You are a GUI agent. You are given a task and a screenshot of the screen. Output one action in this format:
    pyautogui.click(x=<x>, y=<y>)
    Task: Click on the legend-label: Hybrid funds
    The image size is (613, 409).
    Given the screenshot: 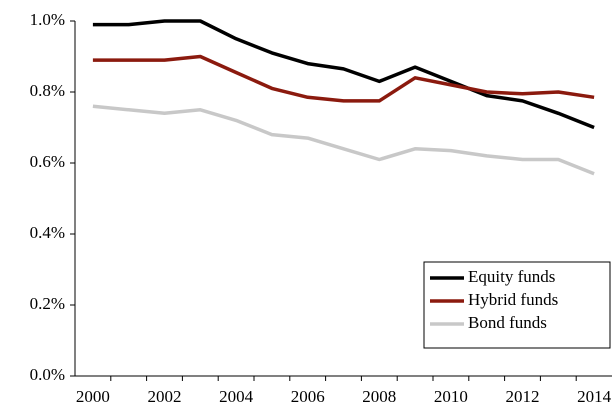 What is the action you would take?
    pyautogui.click(x=513, y=299)
    